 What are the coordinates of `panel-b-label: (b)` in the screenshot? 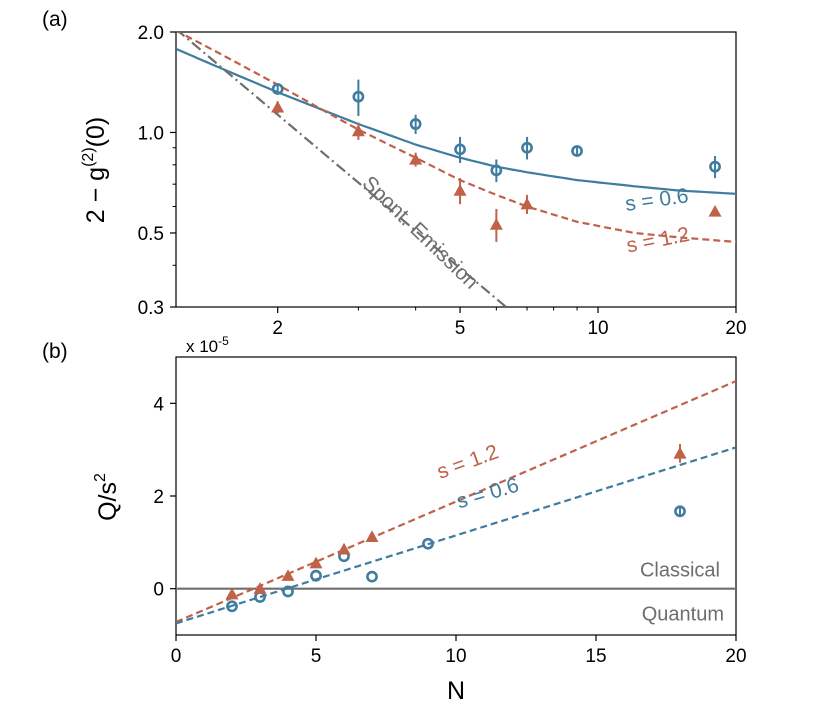 It's located at (55, 351).